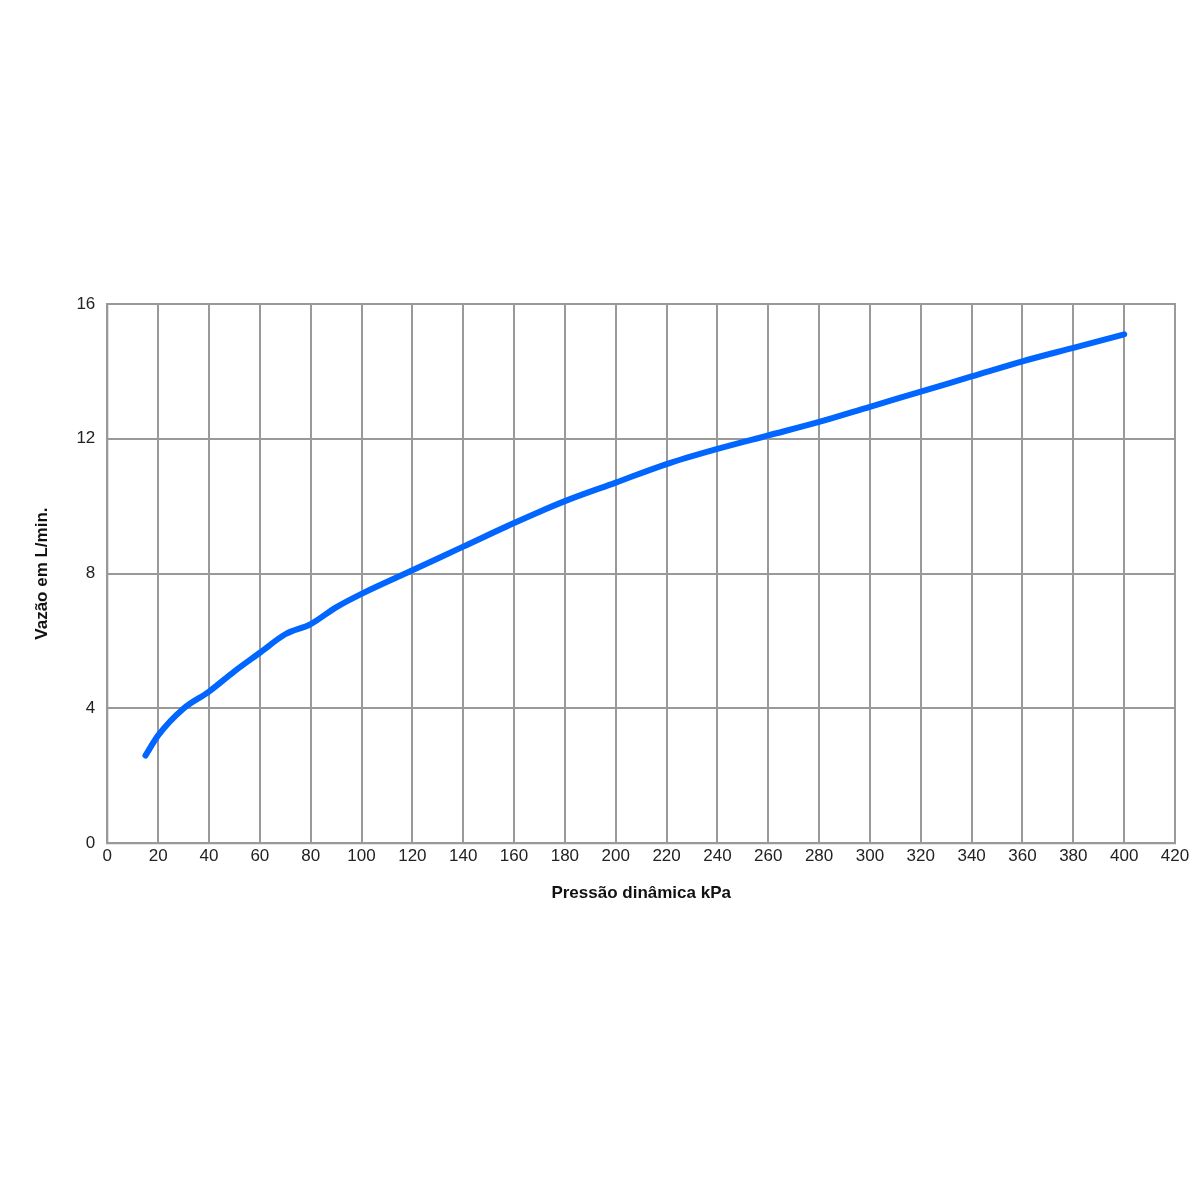  I want to click on x-tick-label: 400, so click(1124, 856).